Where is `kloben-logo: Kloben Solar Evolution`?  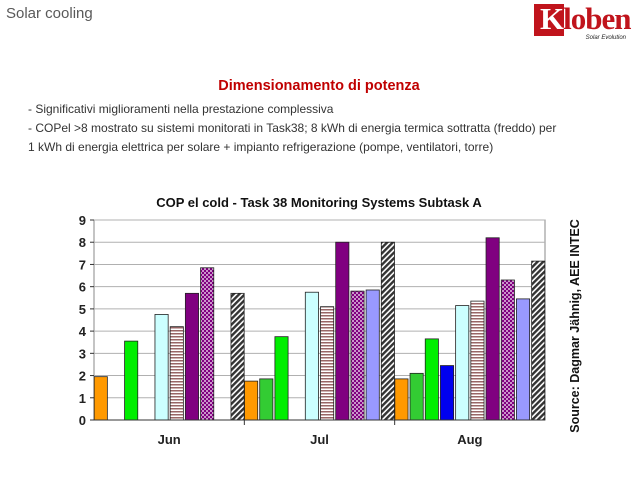
kloben-logo: Kloben Solar Evolution is located at coordinates (583, 21).